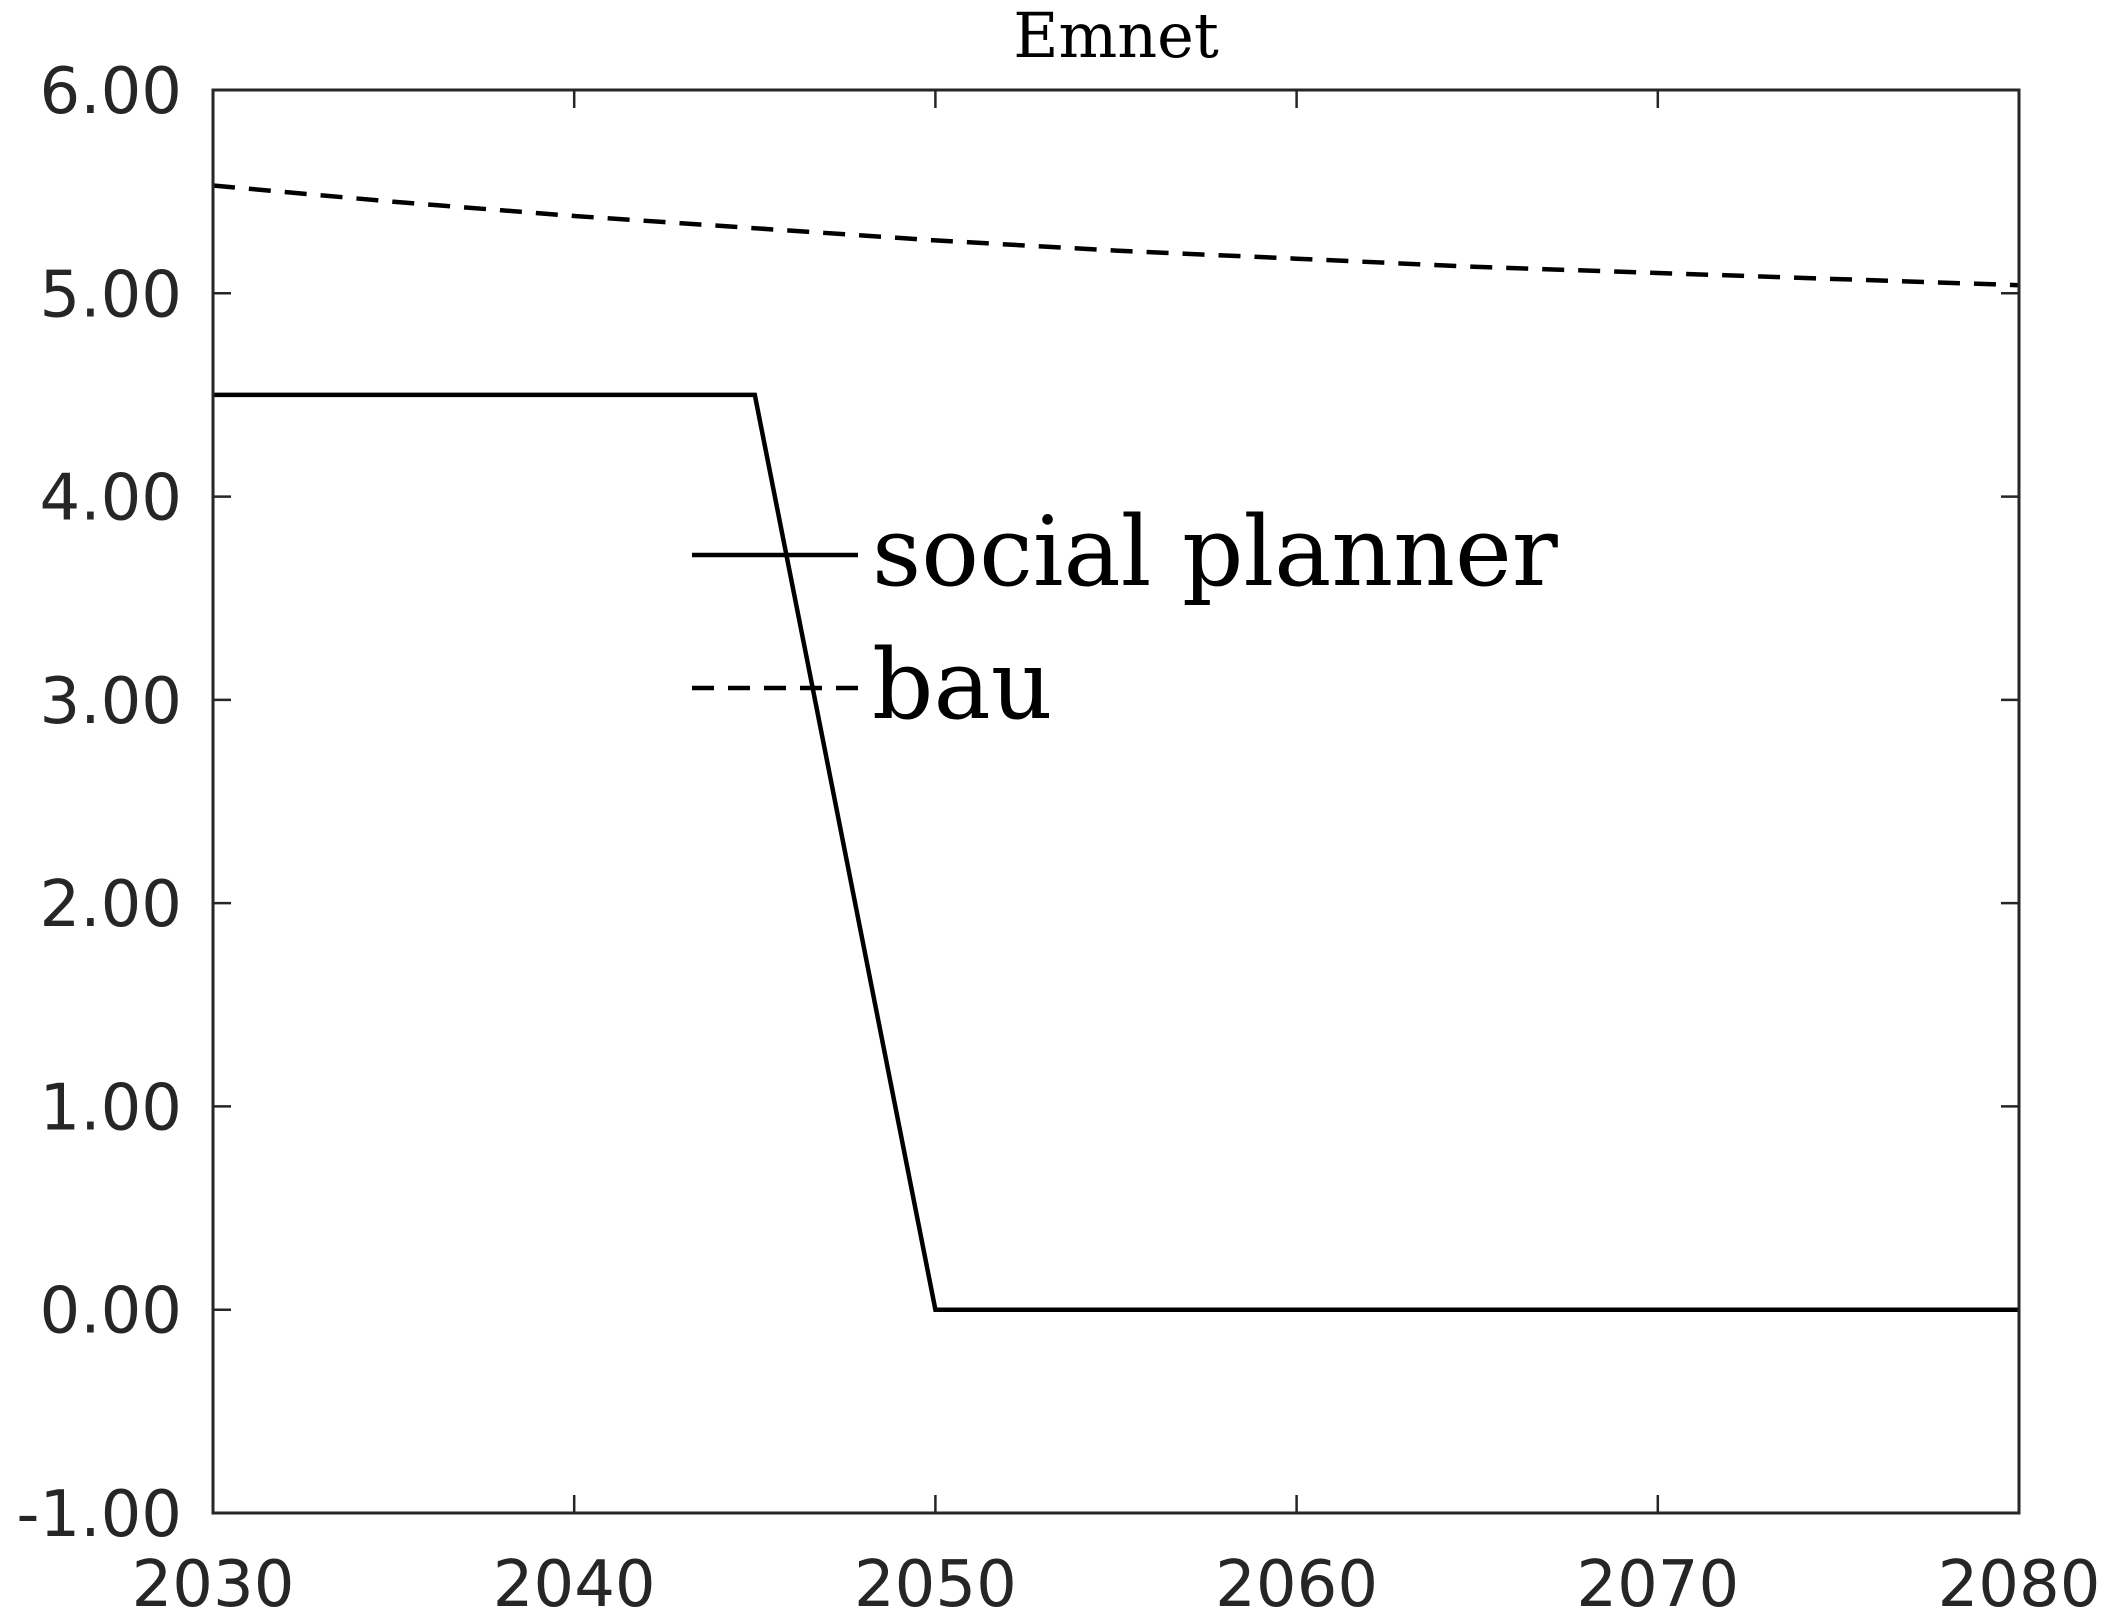 The image size is (2109, 1612). What do you see at coordinates (1116, 36) in the screenshot?
I see `chart-title: Emnet` at bounding box center [1116, 36].